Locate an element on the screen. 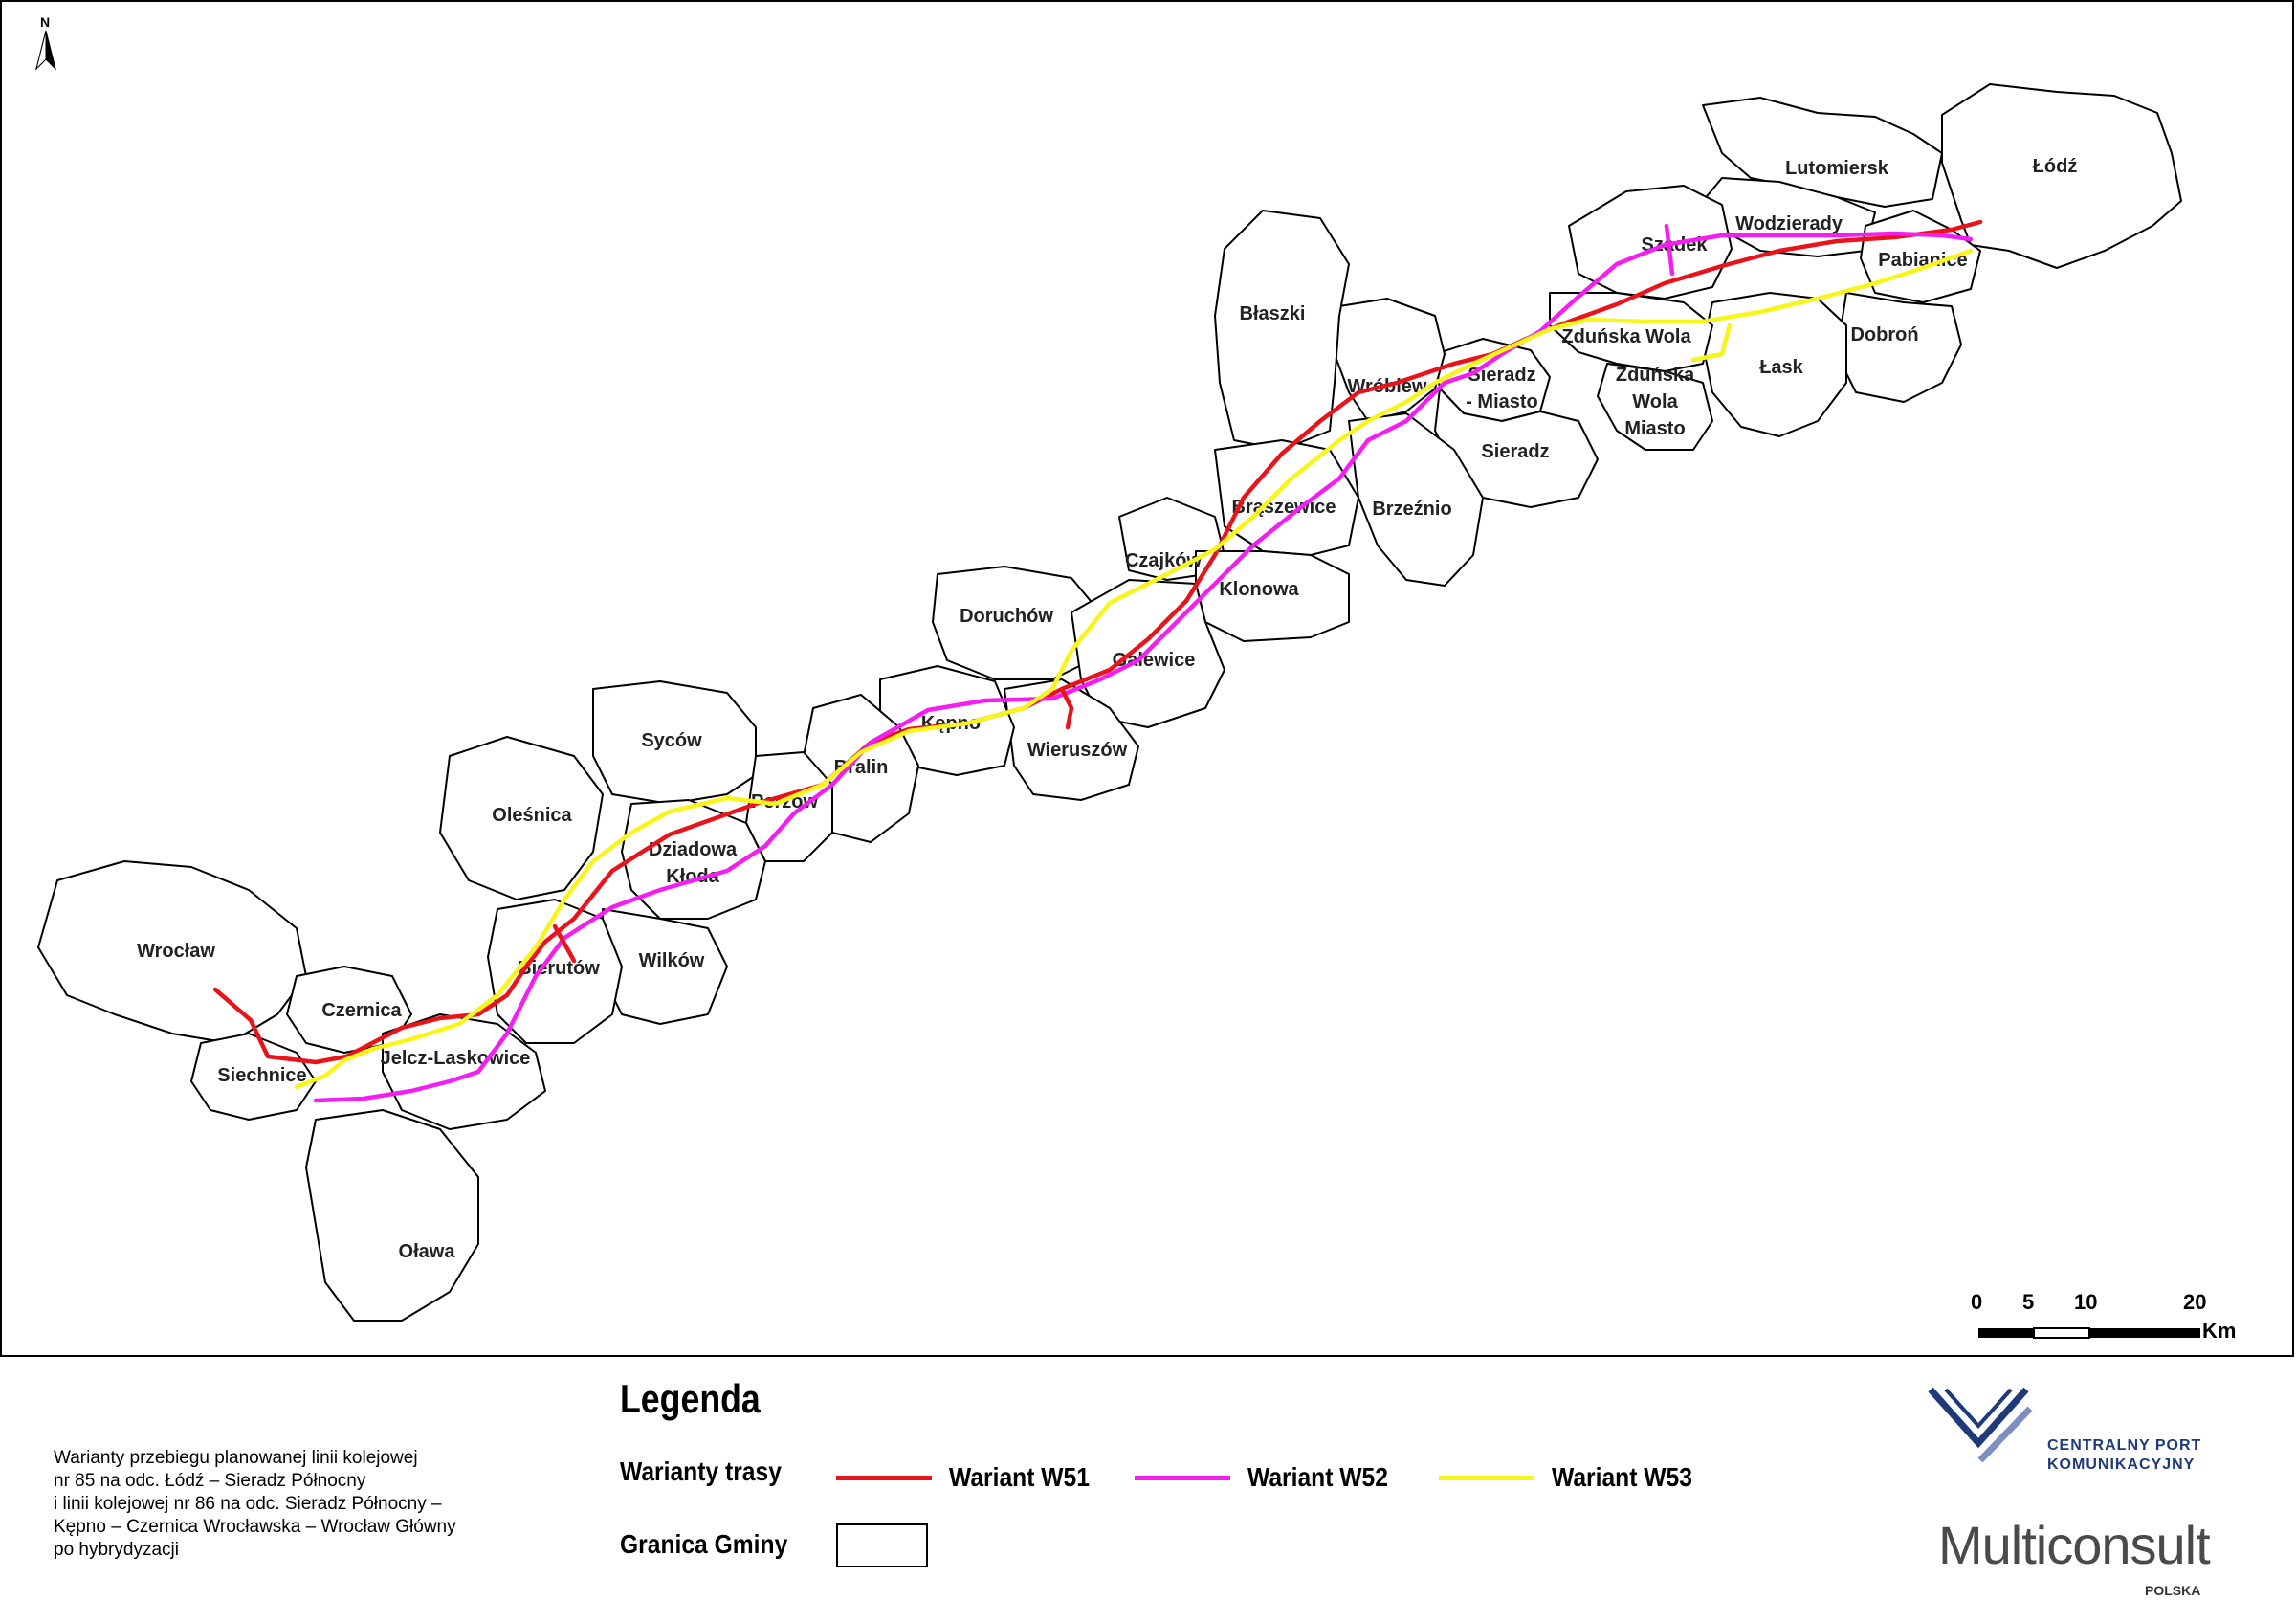 This screenshot has height=1623, width=2296. municipality-label-sieradz: Sieradz is located at coordinates (1515, 451).